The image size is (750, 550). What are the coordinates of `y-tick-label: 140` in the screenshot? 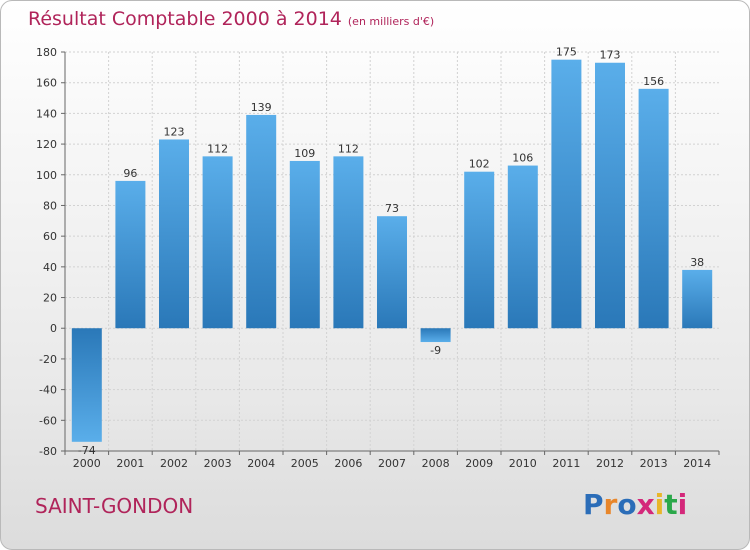 It's located at (46, 113).